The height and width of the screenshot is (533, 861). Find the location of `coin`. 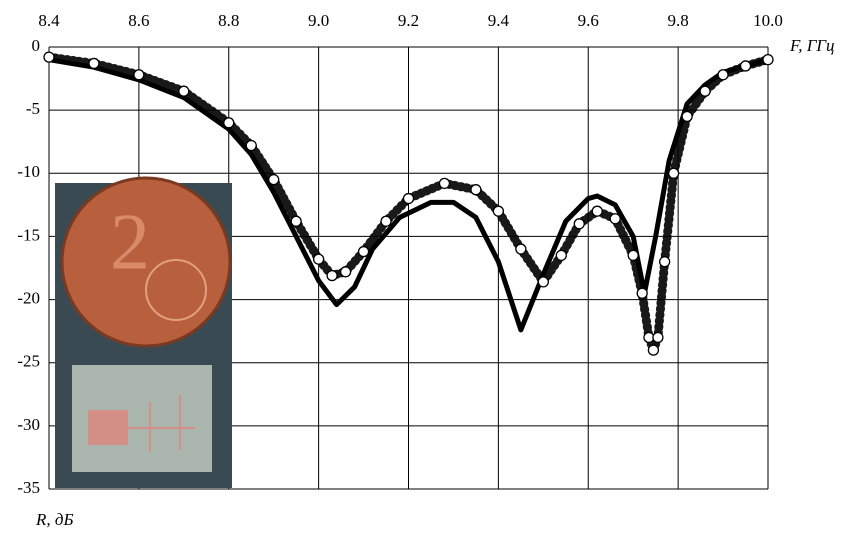

coin is located at coordinates (146, 262).